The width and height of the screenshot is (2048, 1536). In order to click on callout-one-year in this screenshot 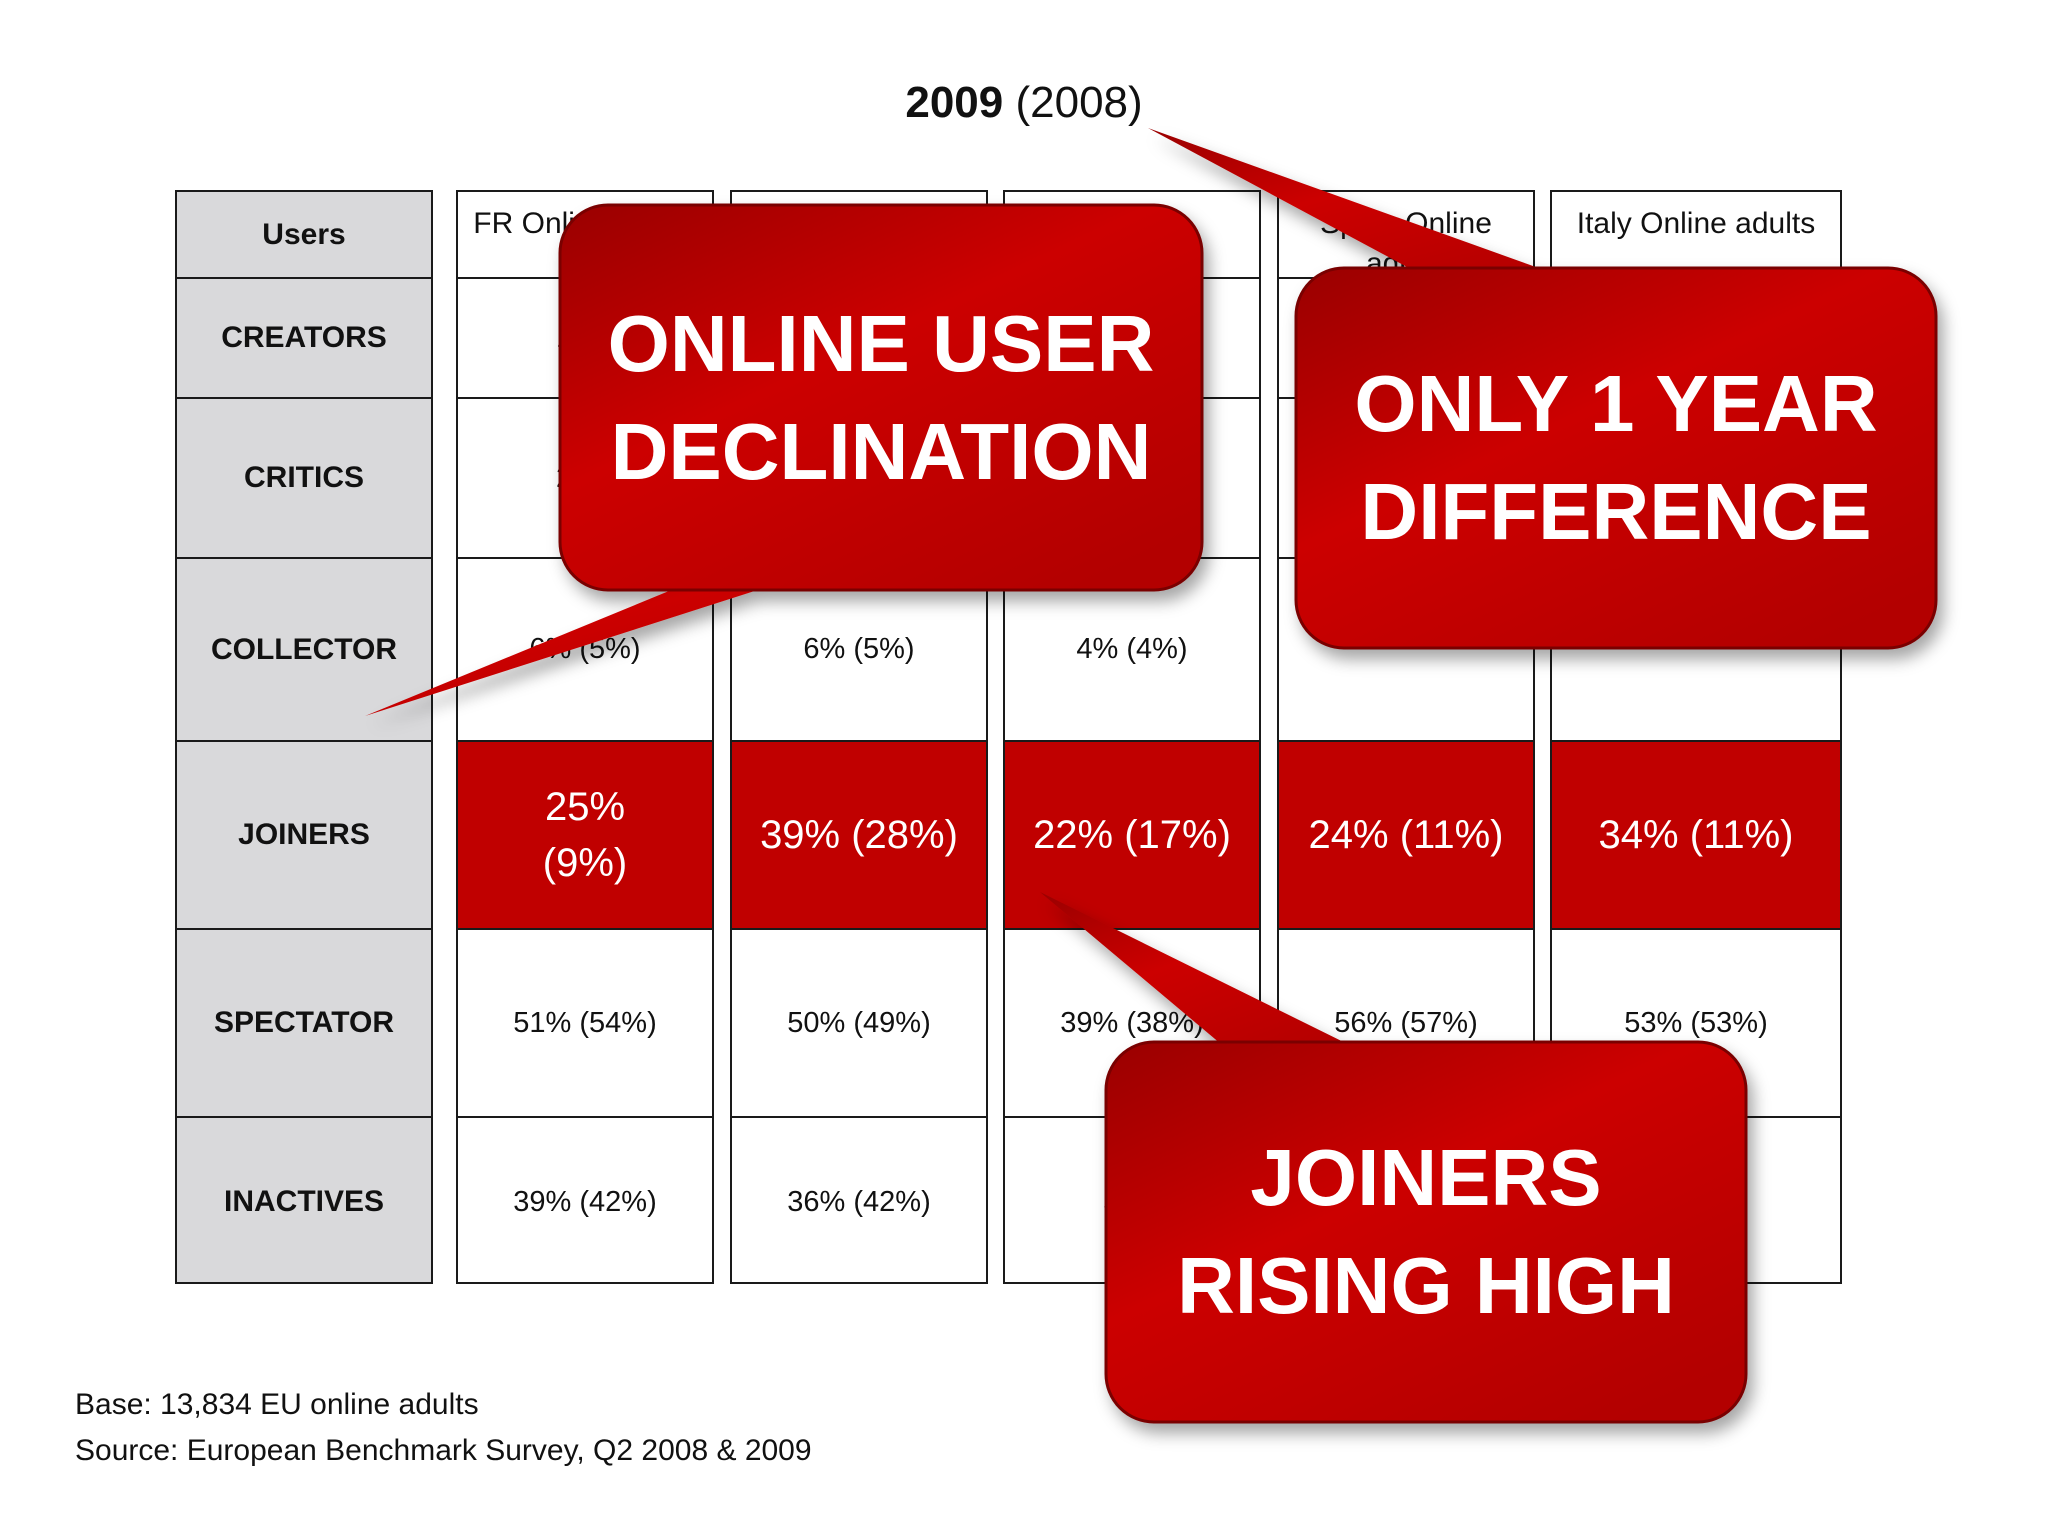, I will do `click(1543, 389)`.